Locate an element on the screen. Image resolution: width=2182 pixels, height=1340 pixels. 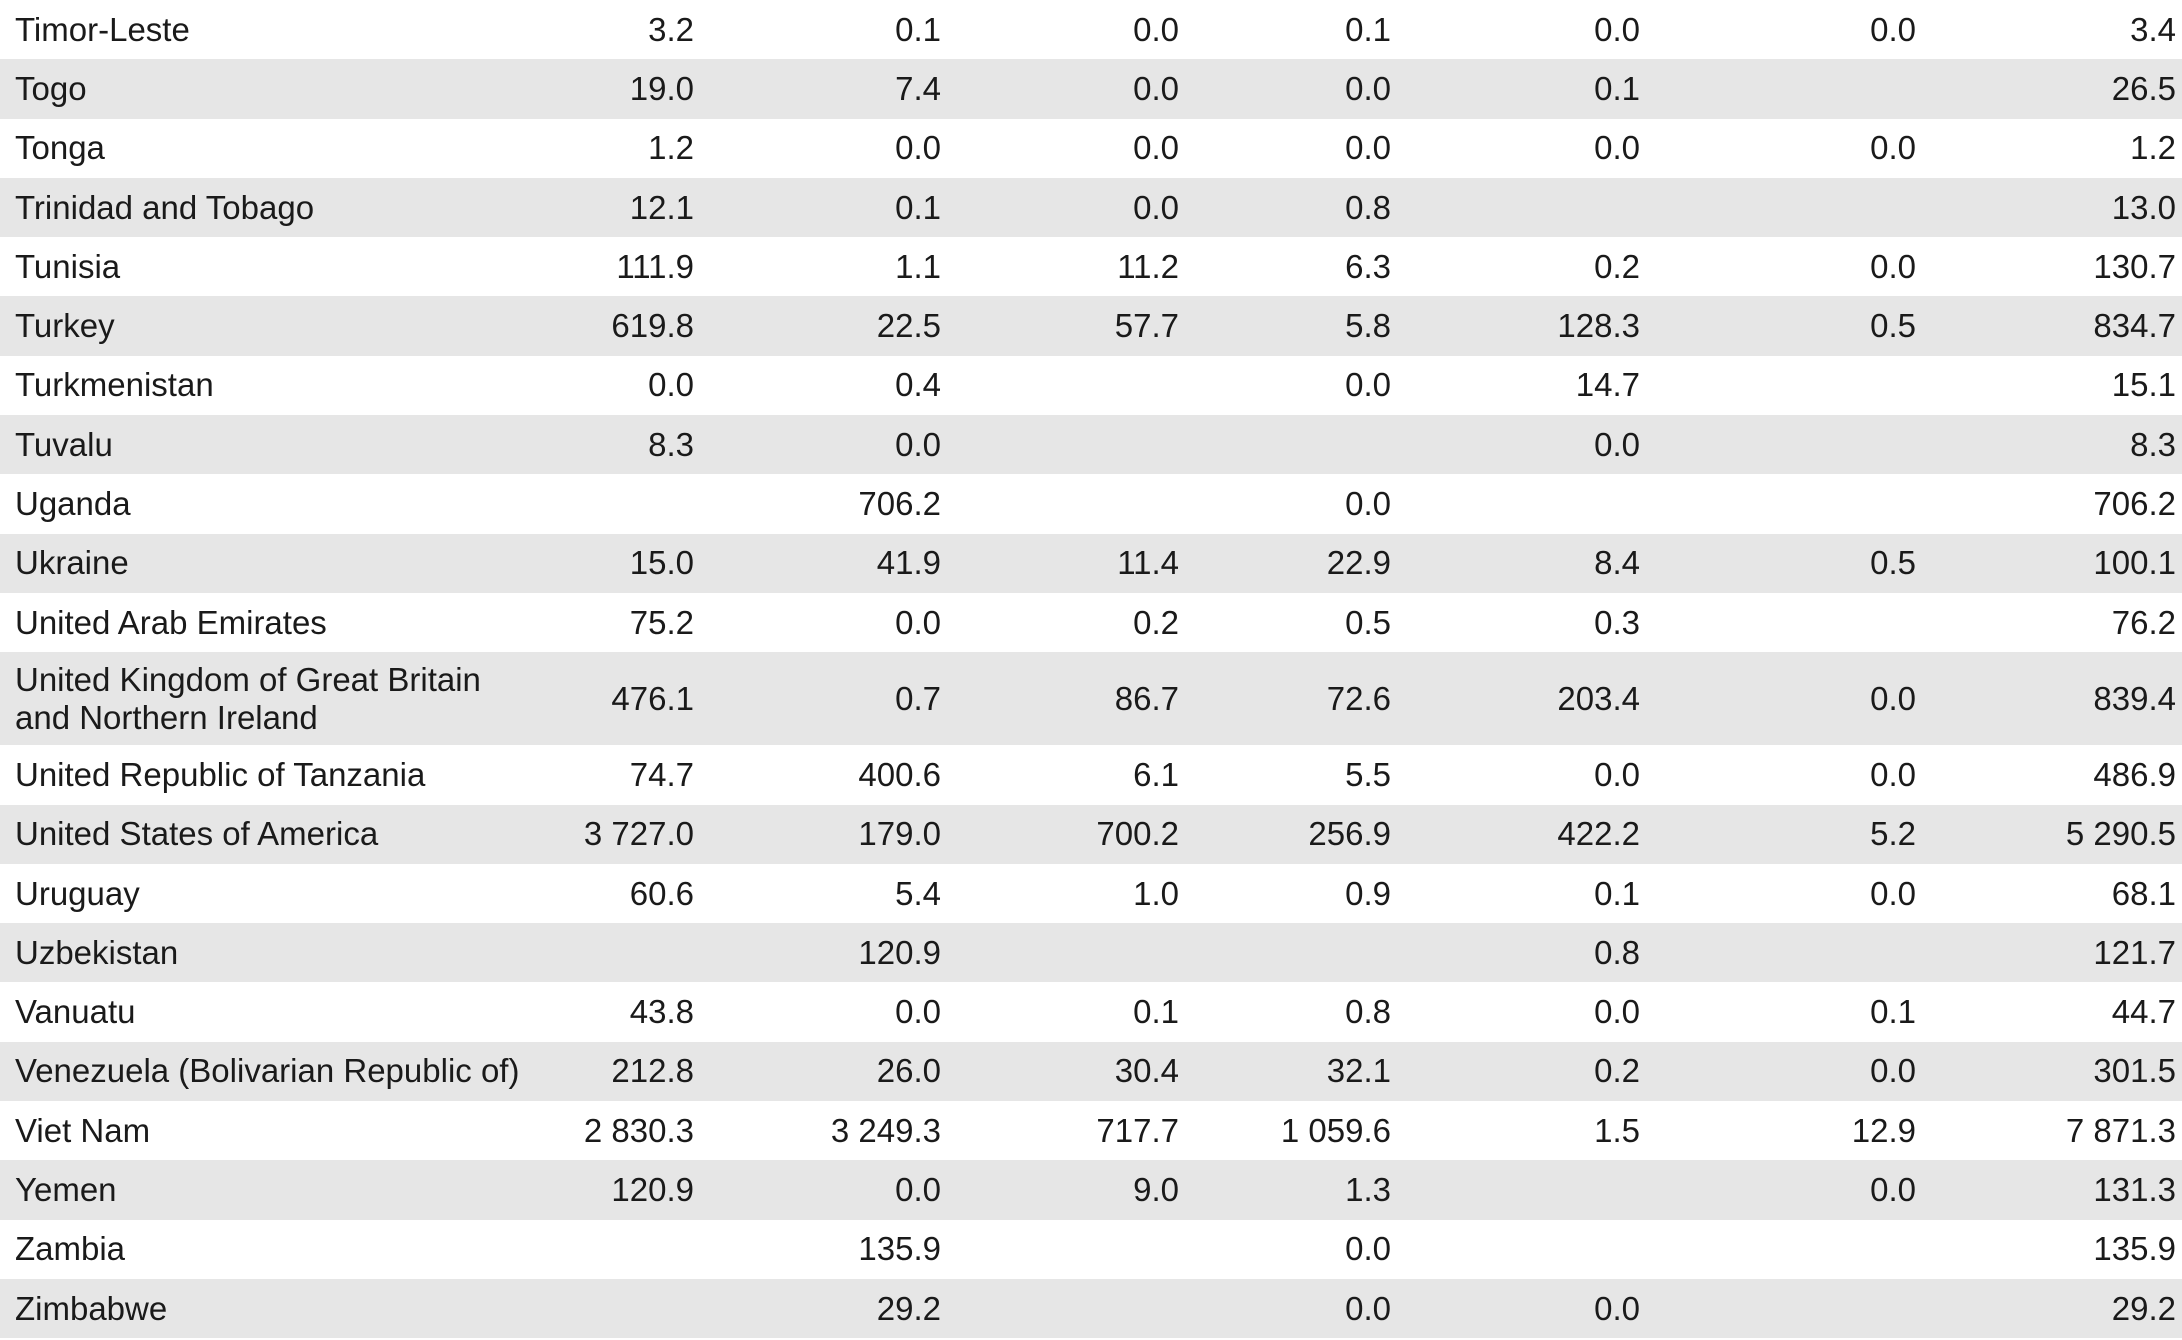
value-cell-col-3: 9.0 is located at coordinates (1156, 1189).